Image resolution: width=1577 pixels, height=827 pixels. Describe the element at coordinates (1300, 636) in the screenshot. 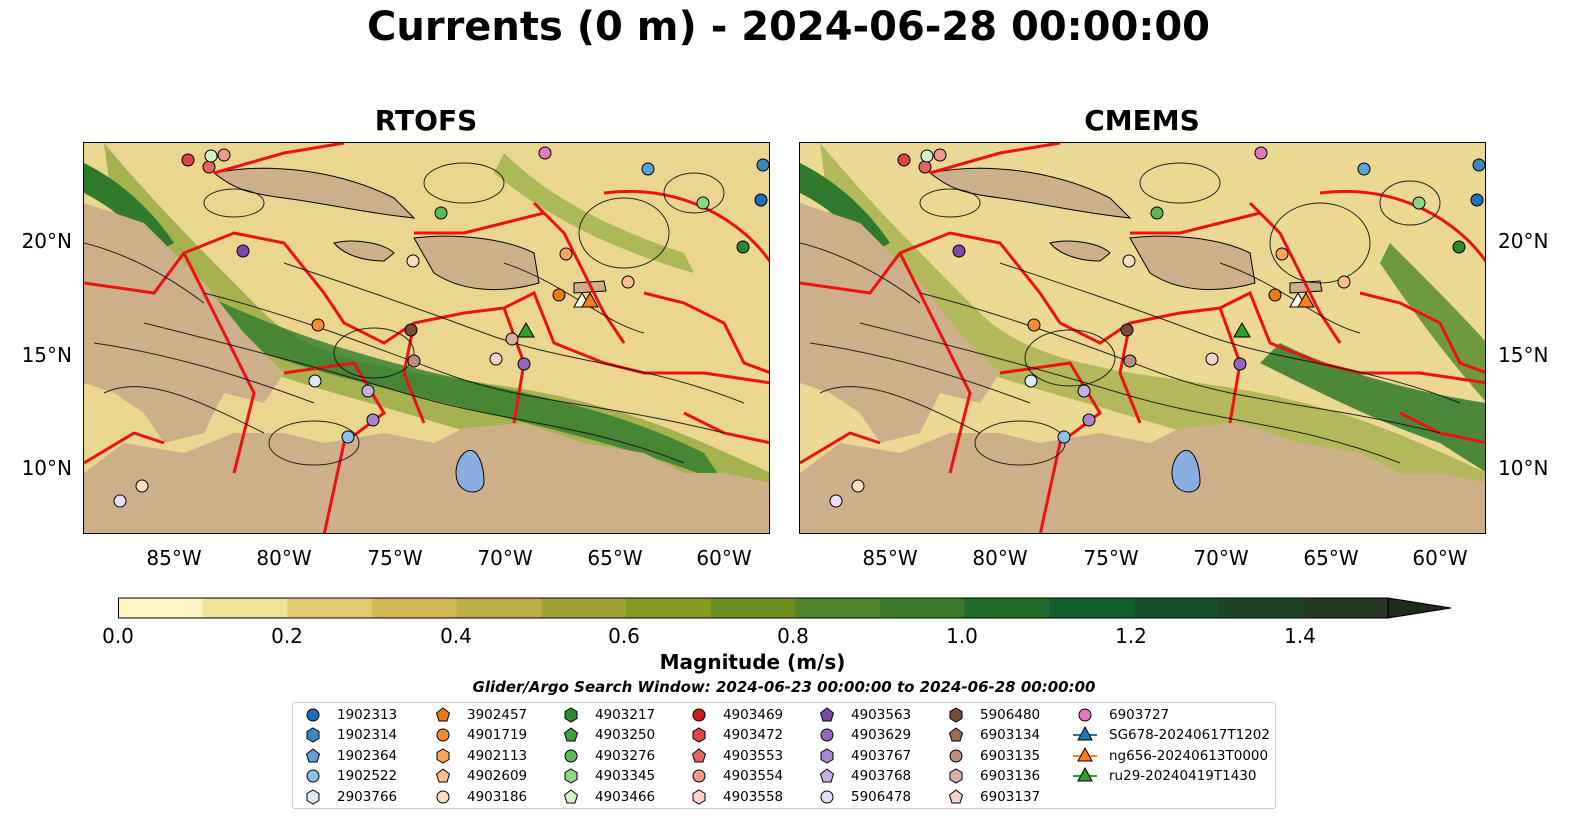

I see `colorbar-tick-7: 1.4` at that location.